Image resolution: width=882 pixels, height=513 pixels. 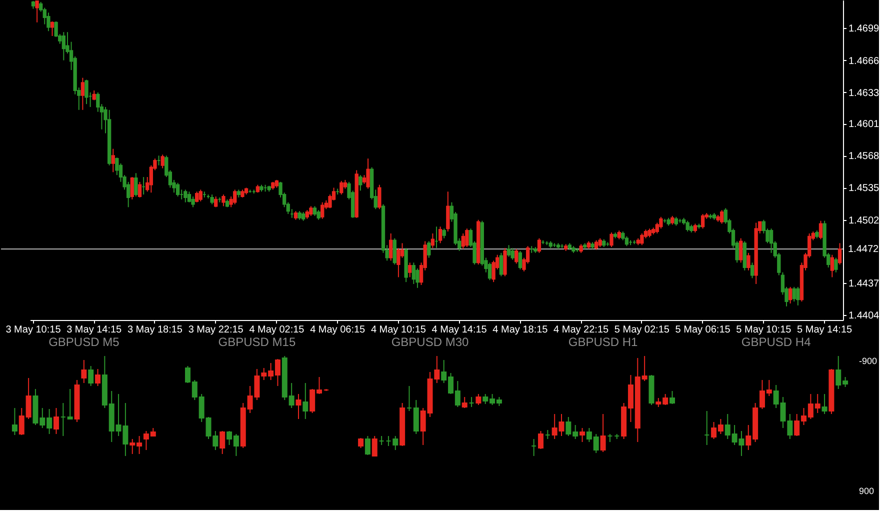 I want to click on ref-line-label: 1.4472, so click(x=864, y=249).